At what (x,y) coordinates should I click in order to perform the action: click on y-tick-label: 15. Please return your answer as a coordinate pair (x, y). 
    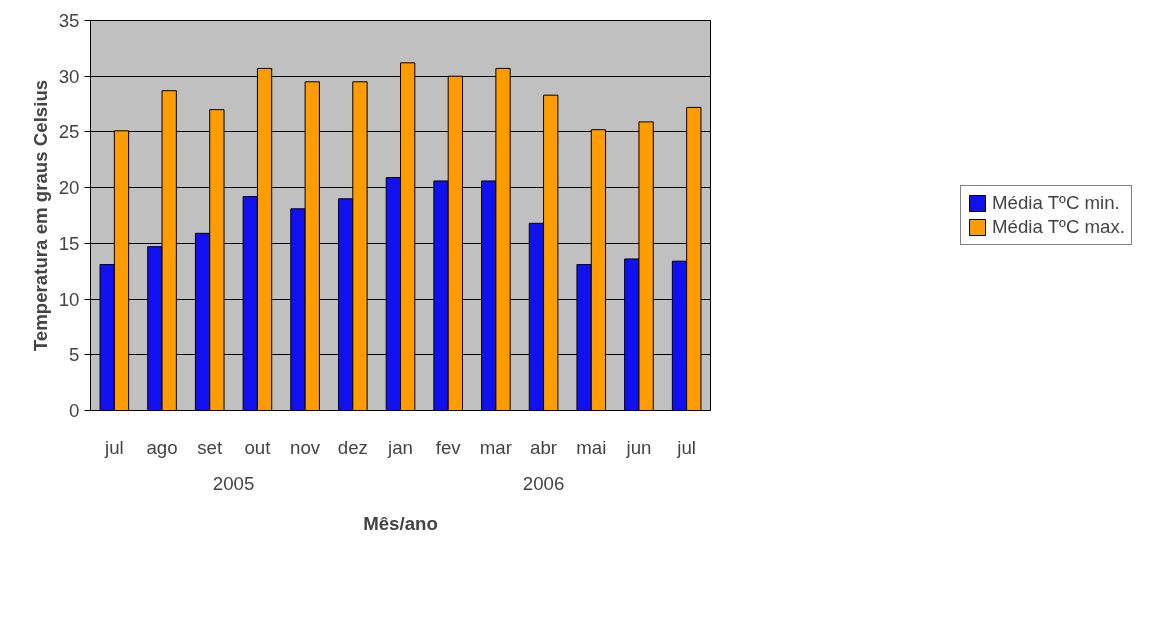
    Looking at the image, I should click on (69, 243).